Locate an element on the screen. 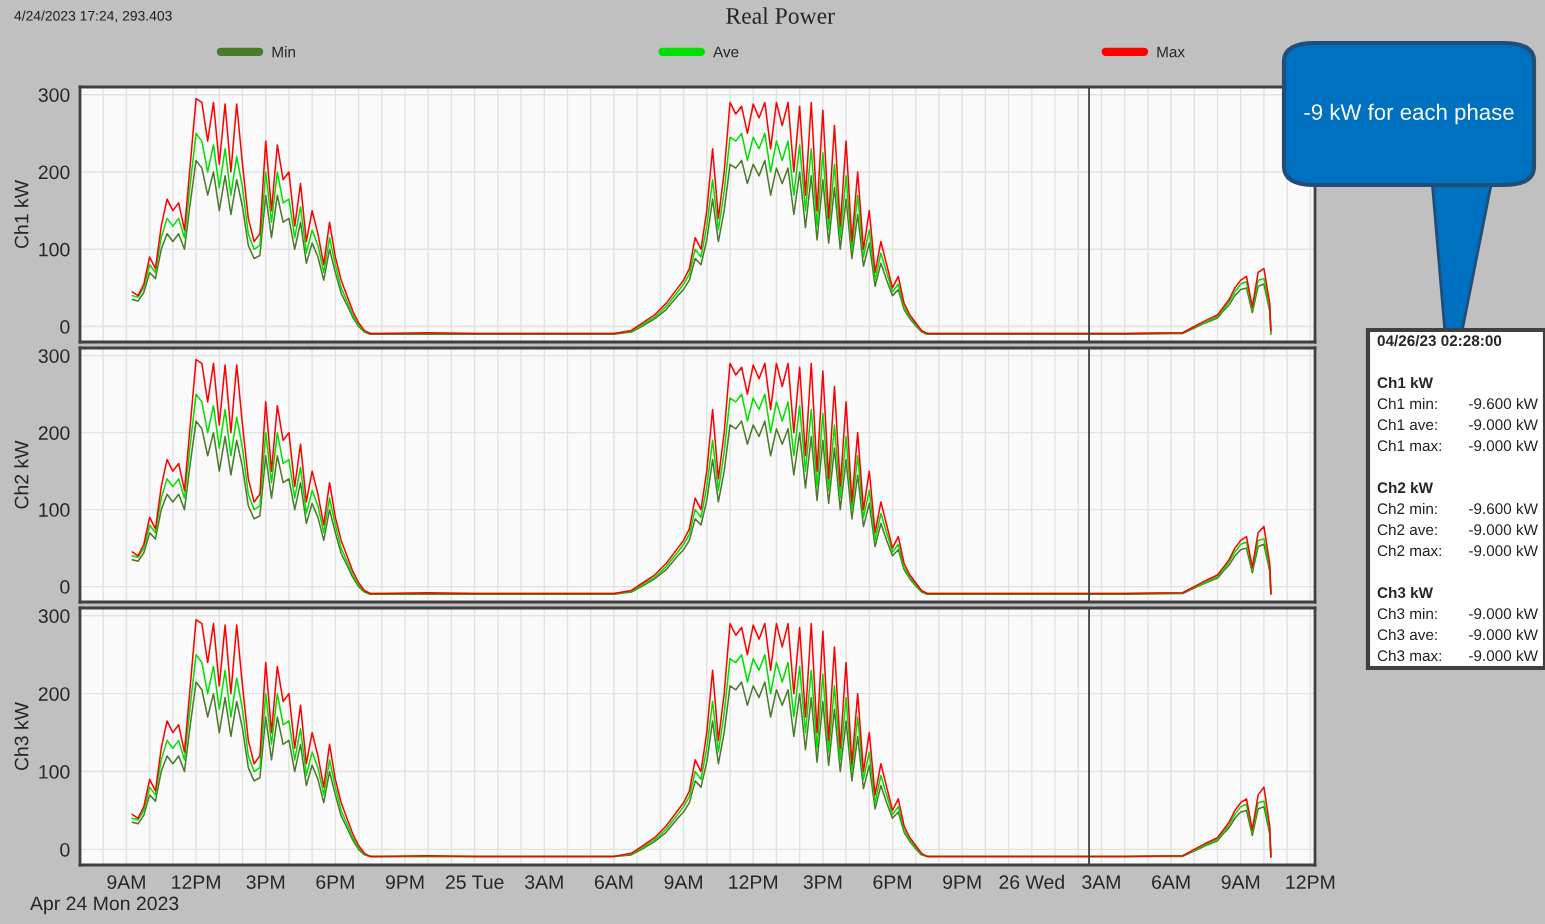 This screenshot has width=1545, height=924. text: Ch3 max: is located at coordinates (1409, 655).